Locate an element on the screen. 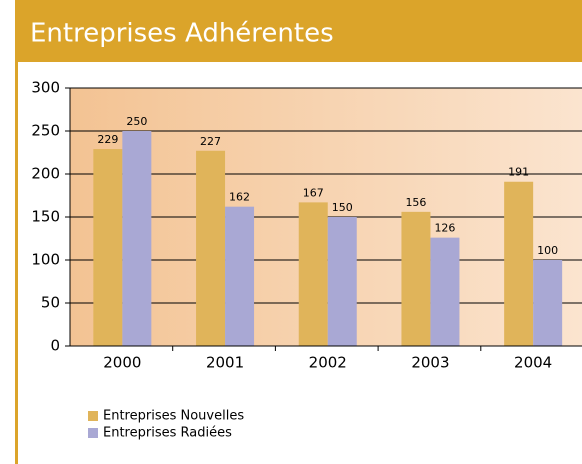 The image size is (582, 464). value-label: 126 is located at coordinates (444, 228).